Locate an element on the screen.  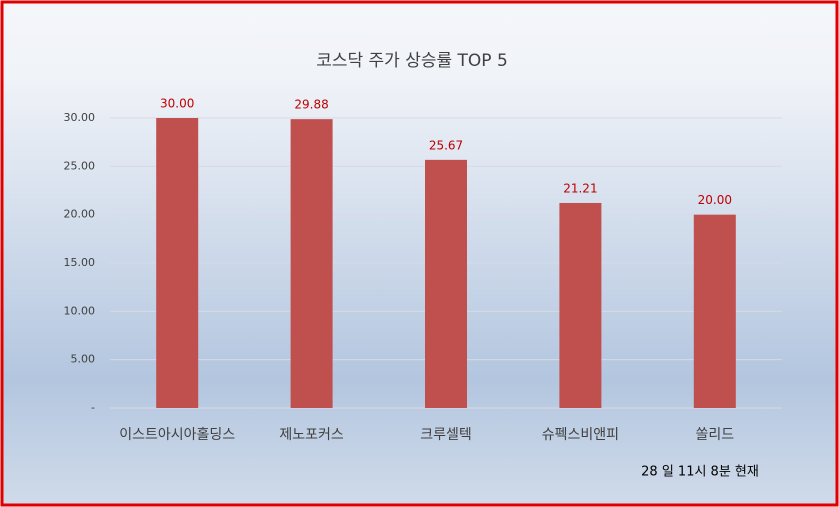
y-tick-label: 5.00 is located at coordinates (83, 359).